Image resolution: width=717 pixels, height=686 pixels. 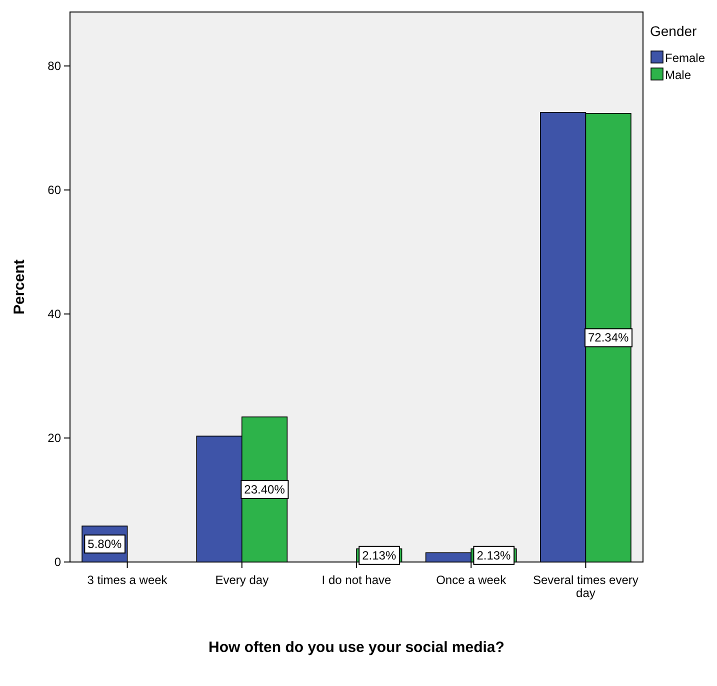 What do you see at coordinates (55, 437) in the screenshot?
I see `y-tick-label: 20` at bounding box center [55, 437].